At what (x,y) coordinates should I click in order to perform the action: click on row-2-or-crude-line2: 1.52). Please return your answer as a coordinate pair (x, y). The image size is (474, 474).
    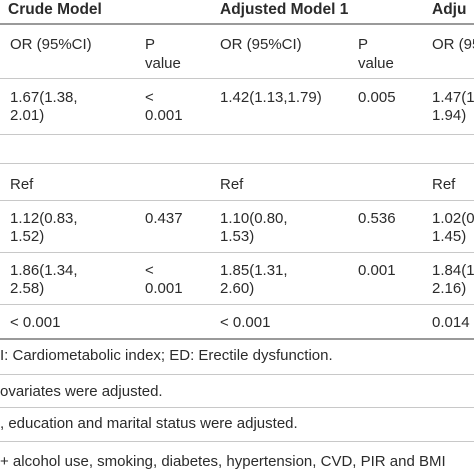
    Looking at the image, I should click on (27, 236).